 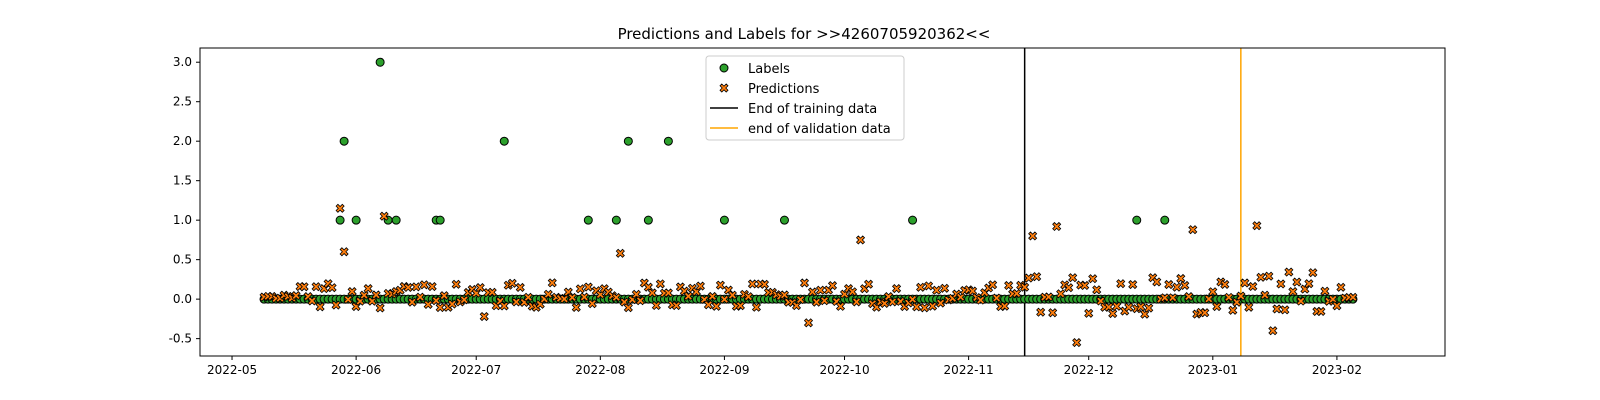 I want to click on x-tick-label: 2022-07, so click(x=476, y=370).